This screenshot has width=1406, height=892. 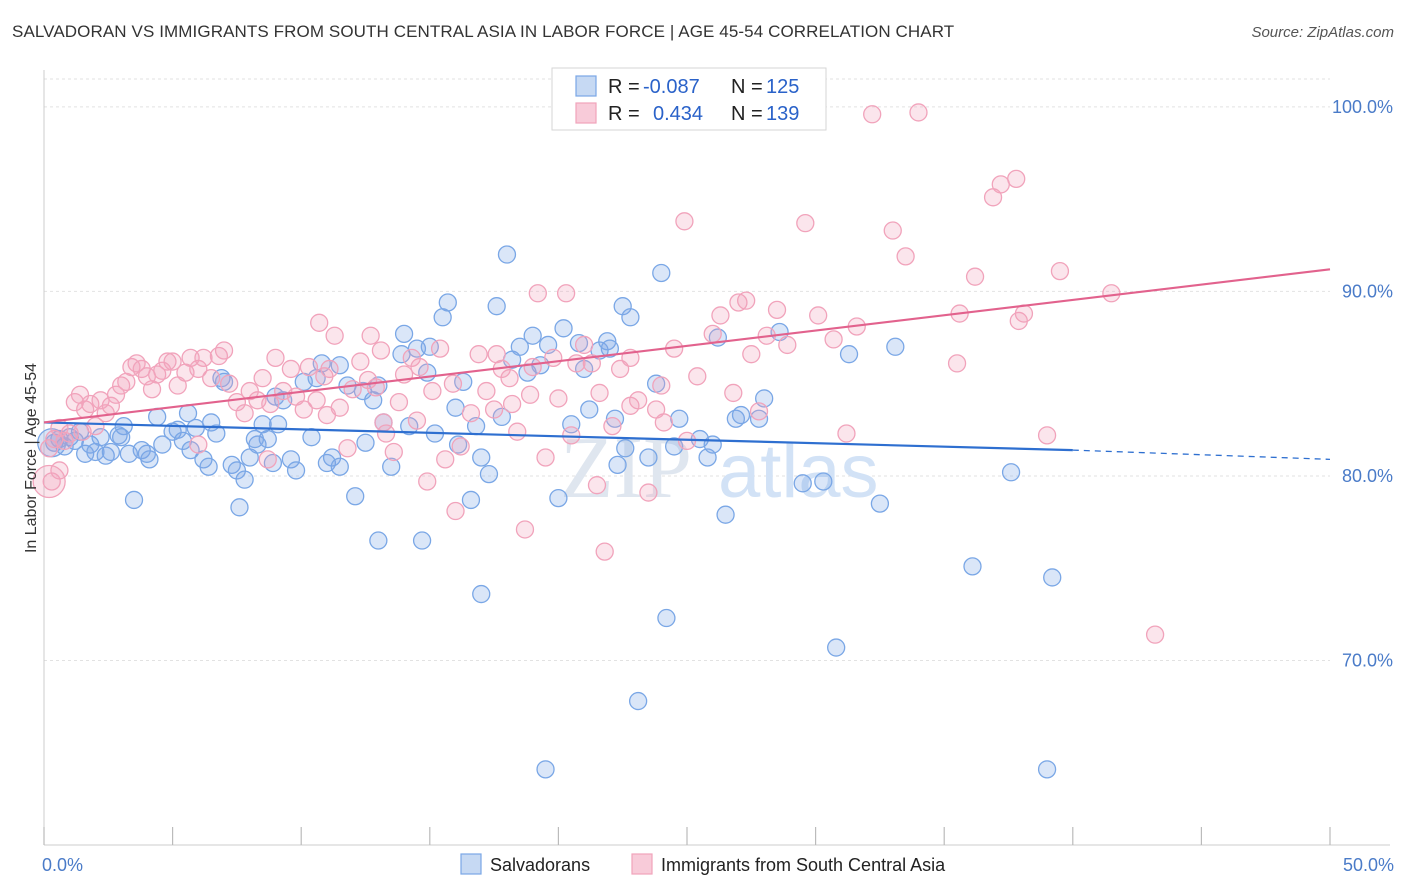 I want to click on south-central-asia-point-large, so click(x=49, y=481).